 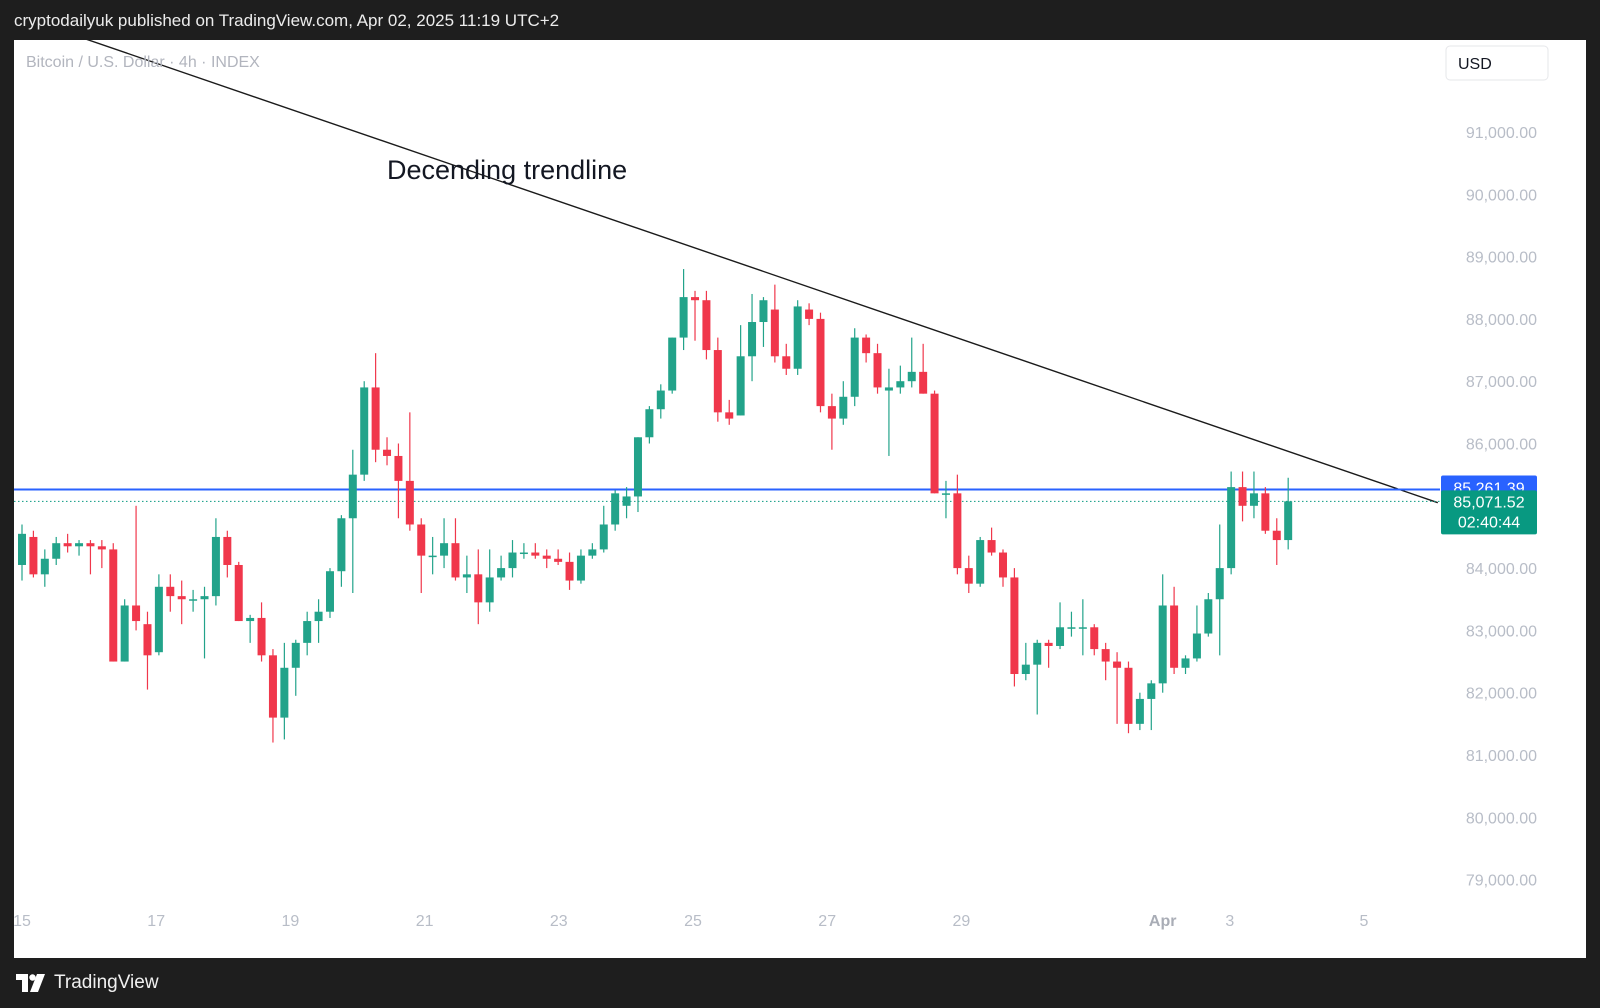 I want to click on currency-button: USD, so click(x=1497, y=63).